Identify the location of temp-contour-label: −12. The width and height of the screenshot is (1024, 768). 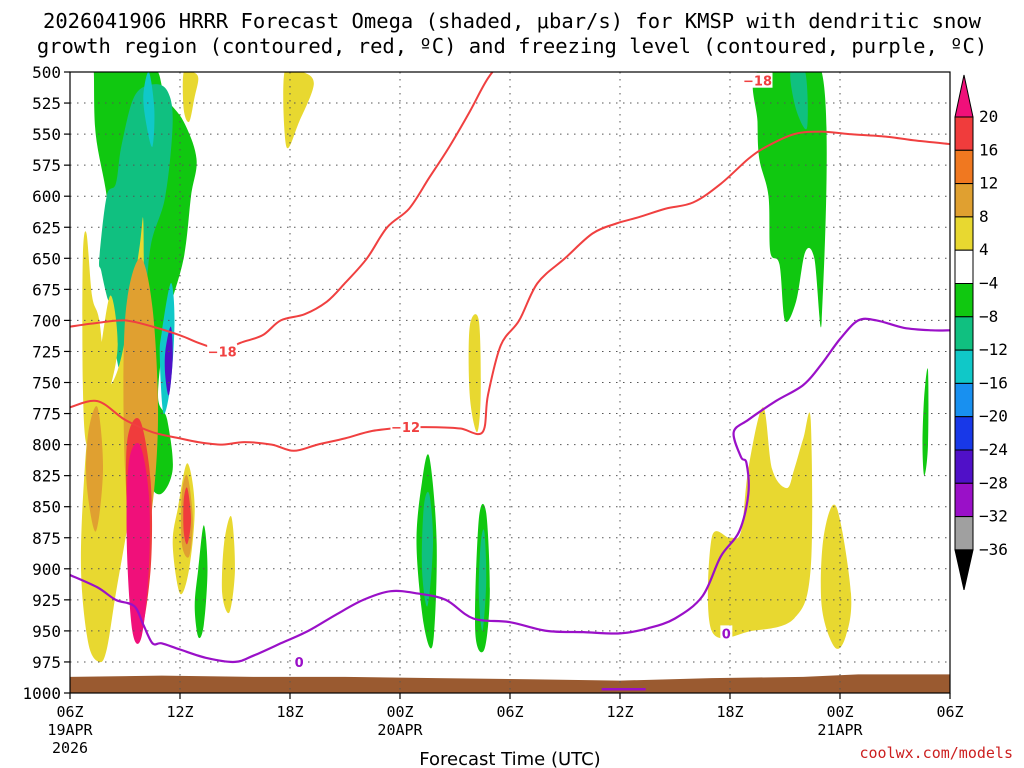
(405, 428).